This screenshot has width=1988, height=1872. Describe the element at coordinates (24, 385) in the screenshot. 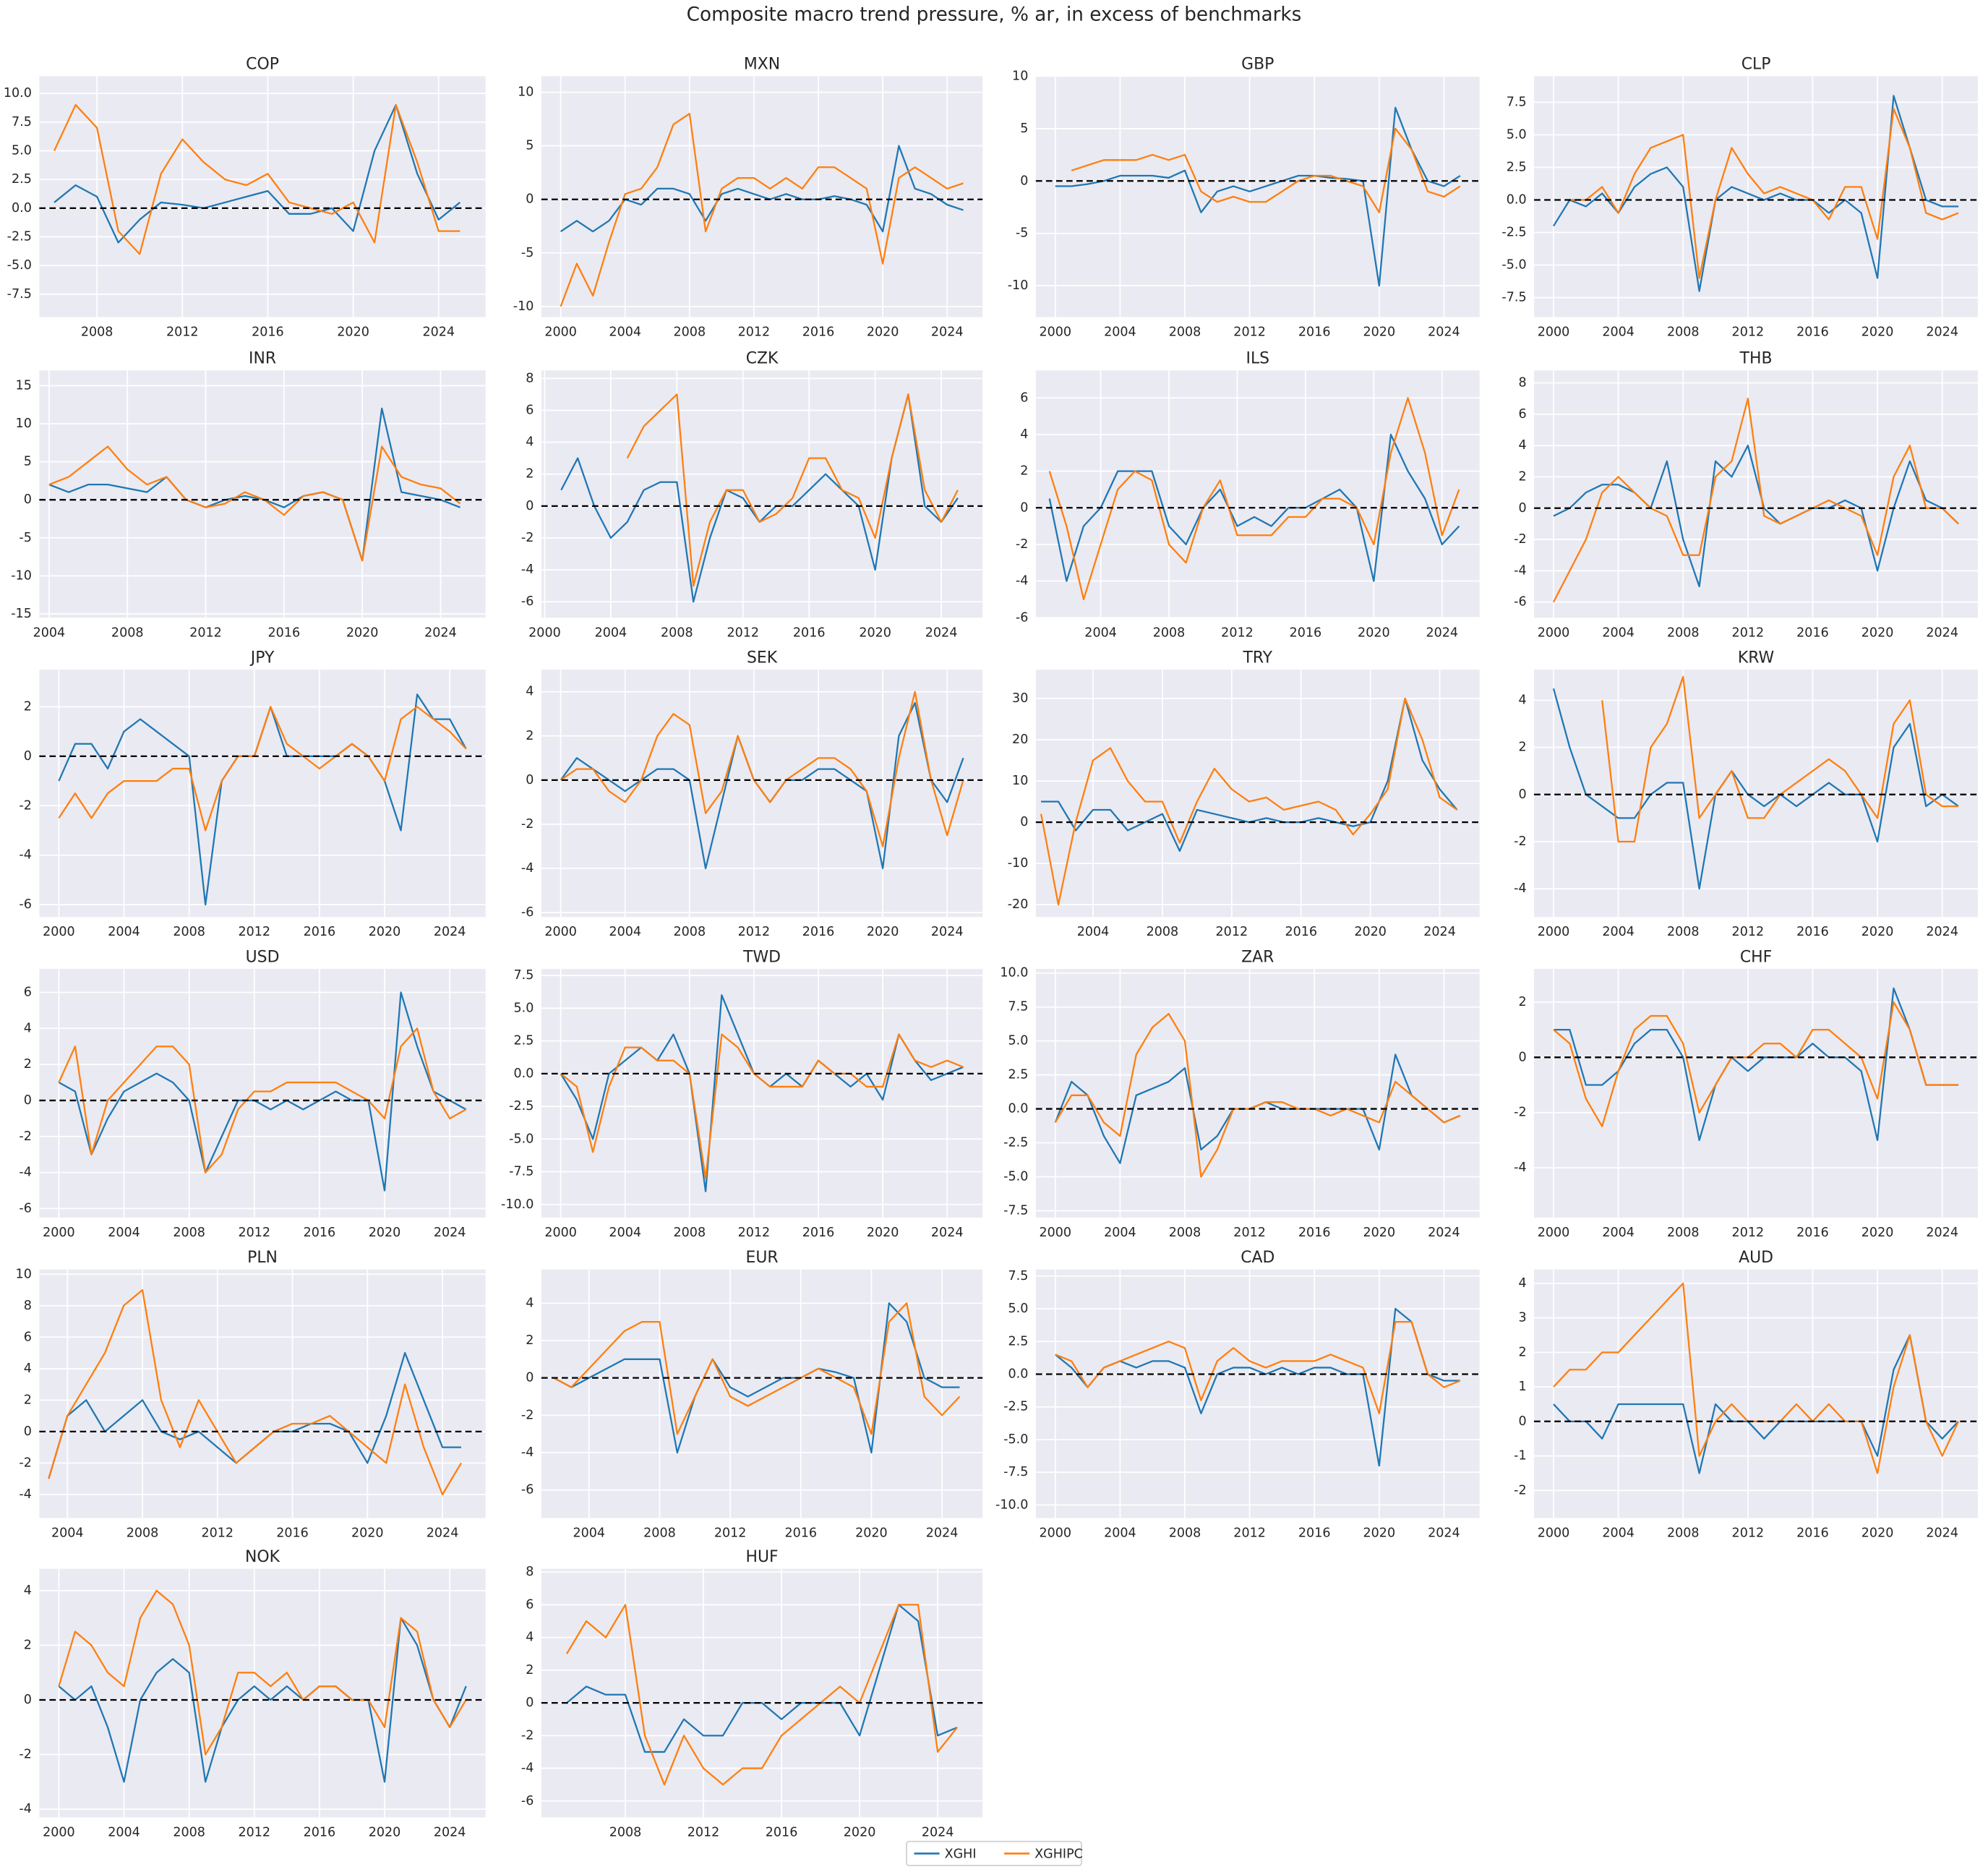

I see `y-tick-label: 15` at that location.